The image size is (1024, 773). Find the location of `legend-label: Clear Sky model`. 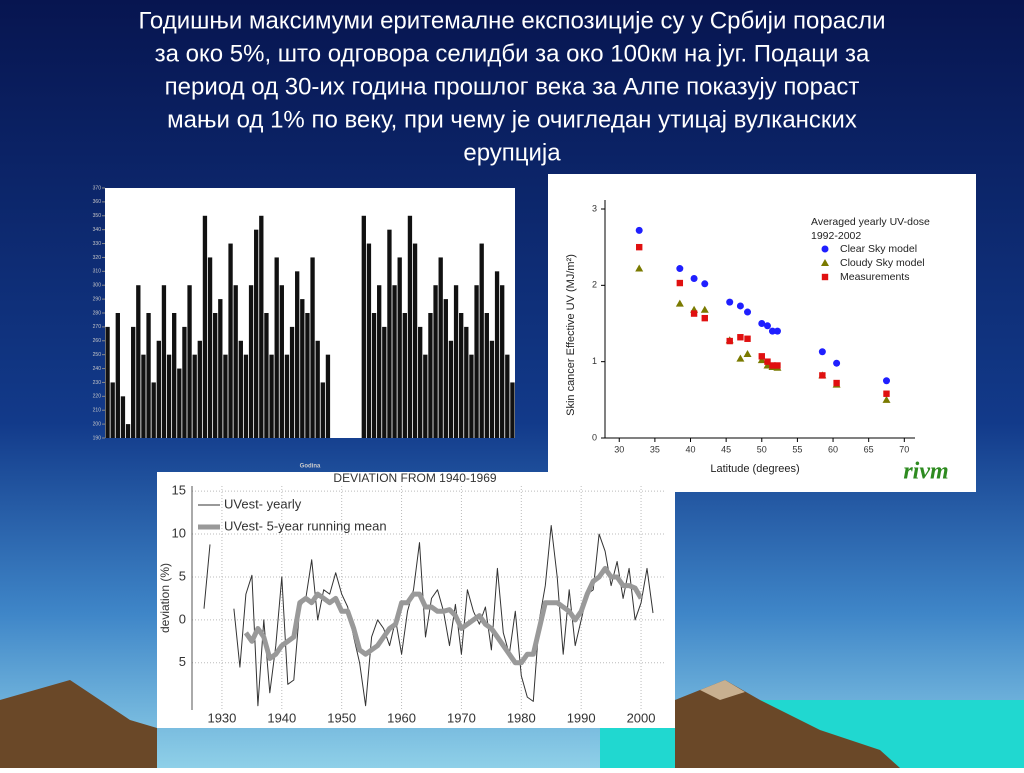

legend-label: Clear Sky model is located at coordinates (878, 249).